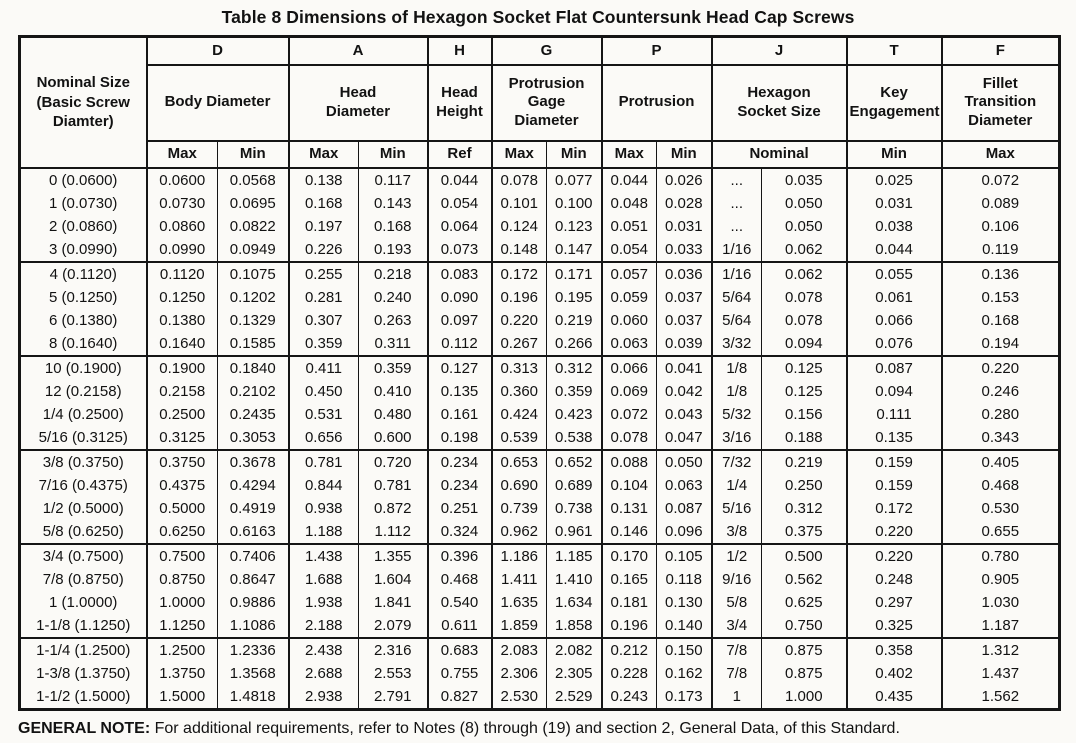  Describe the element at coordinates (518, 273) in the screenshot. I see `data-cell: 0.172` at that location.